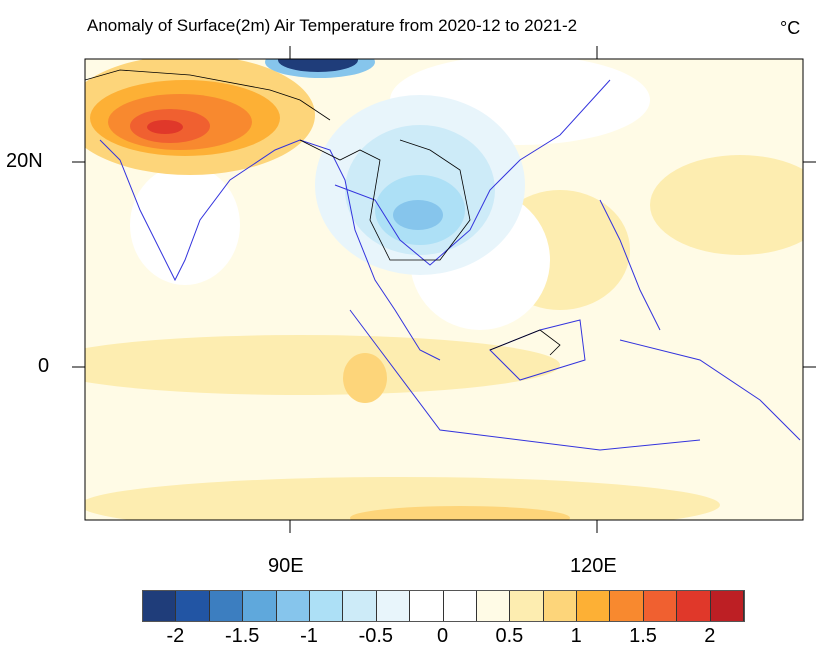 This screenshot has height=655, width=832. Describe the element at coordinates (576, 636) in the screenshot. I see `colorbar-label: 1` at that location.